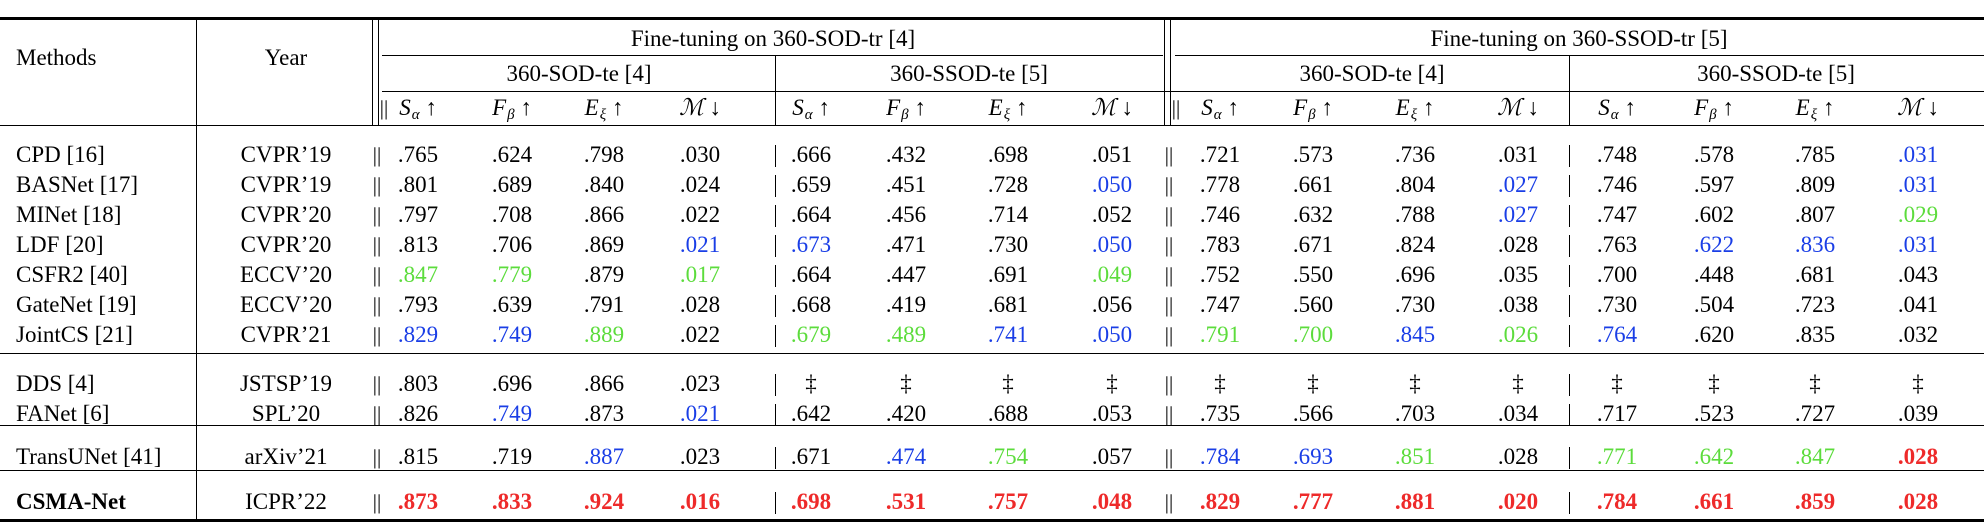 This screenshot has width=1984, height=528. Describe the element at coordinates (1415, 214) in the screenshot. I see `value-cell: .788` at that location.